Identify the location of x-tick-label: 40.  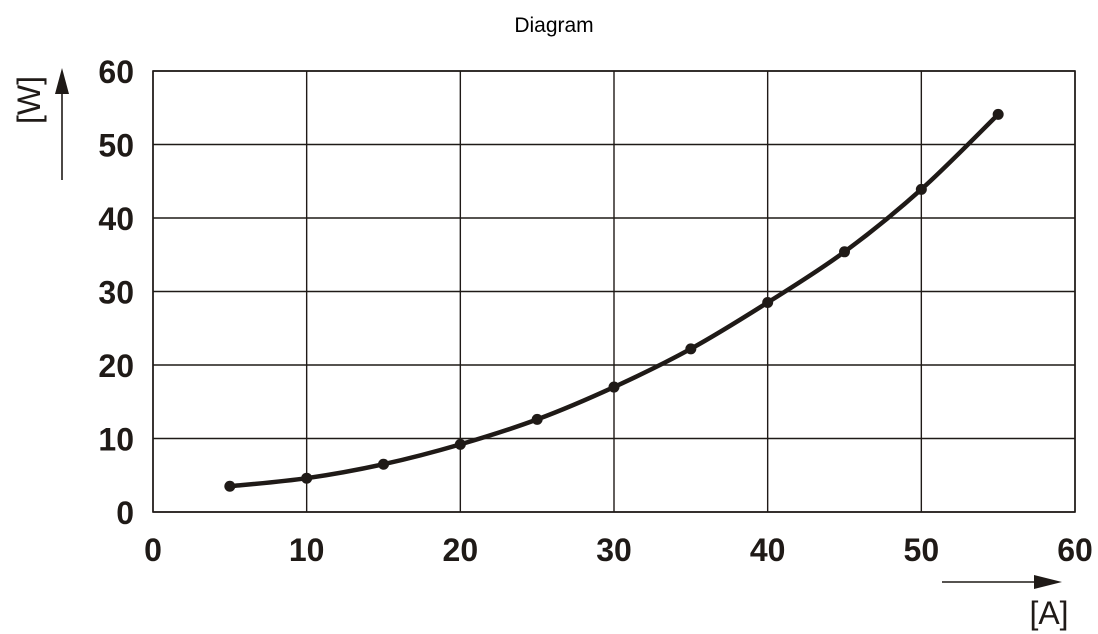
(768, 550).